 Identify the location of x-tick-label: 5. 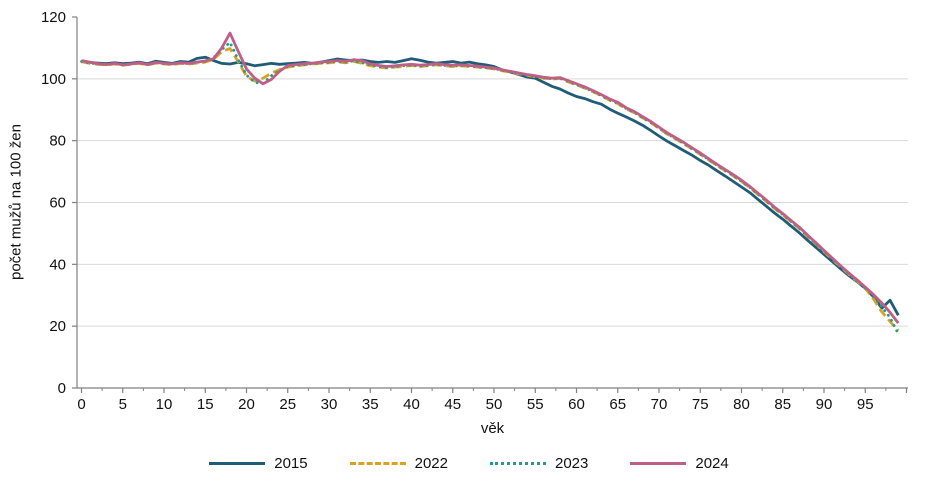
(123, 404).